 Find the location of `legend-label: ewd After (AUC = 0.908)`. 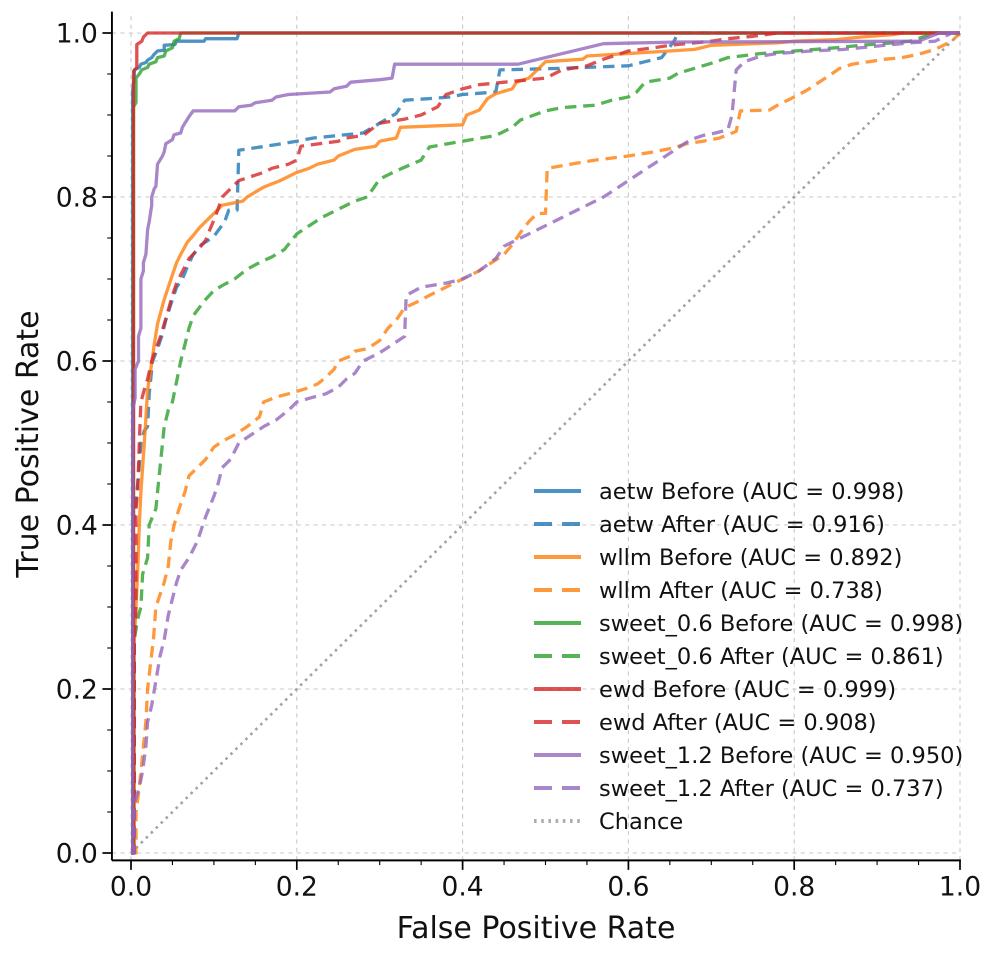

legend-label: ewd After (AUC = 0.908) is located at coordinates (738, 723).